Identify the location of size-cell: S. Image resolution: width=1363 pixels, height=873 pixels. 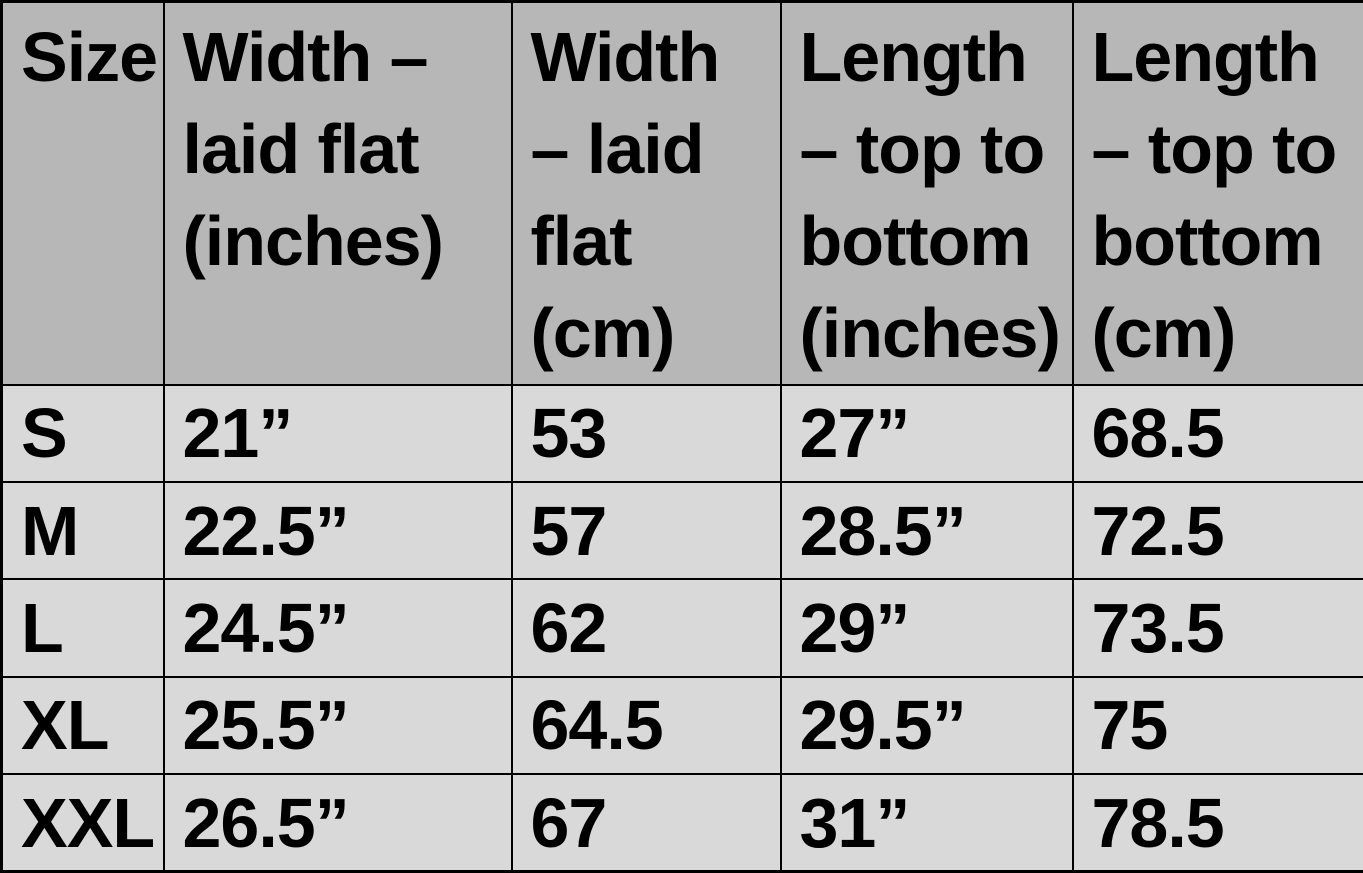
(82, 433).